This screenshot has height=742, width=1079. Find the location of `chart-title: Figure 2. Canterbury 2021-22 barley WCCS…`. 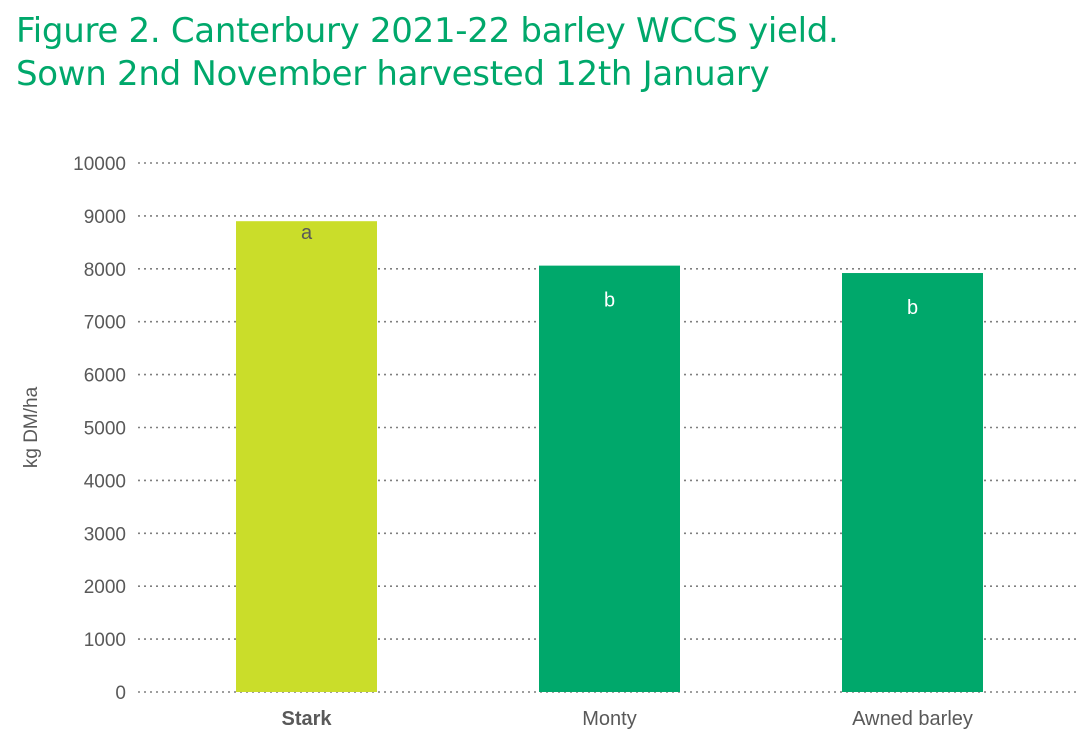

chart-title: Figure 2. Canterbury 2021-22 barley WCCS… is located at coordinates (427, 53).